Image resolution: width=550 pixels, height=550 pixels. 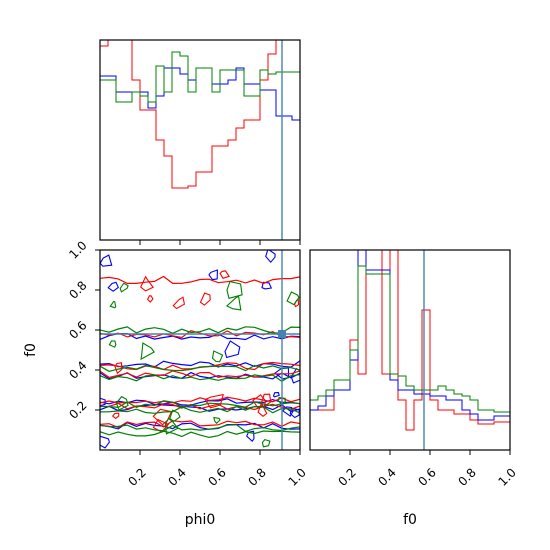 What do you see at coordinates (426, 476) in the screenshot?
I see `f0-xtick-label-2: 0.6` at bounding box center [426, 476].